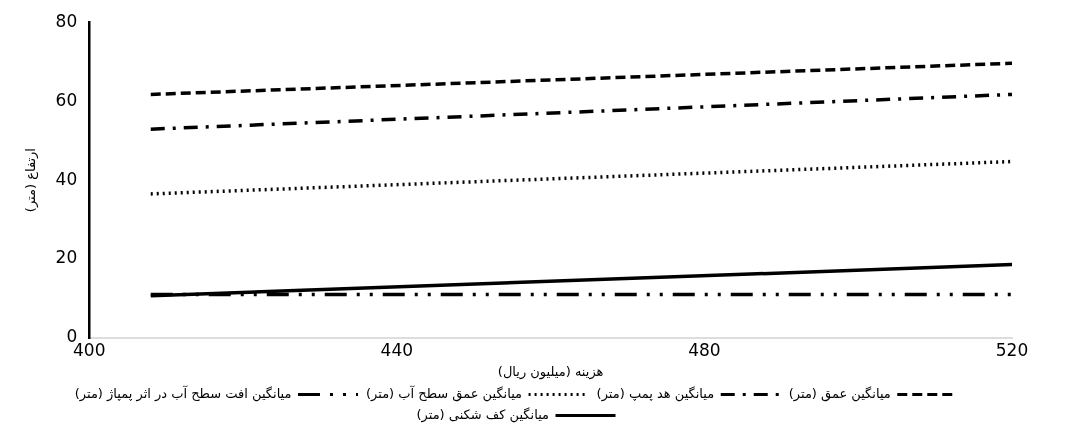  I want to click on y-tick-label: 40, so click(66, 178).